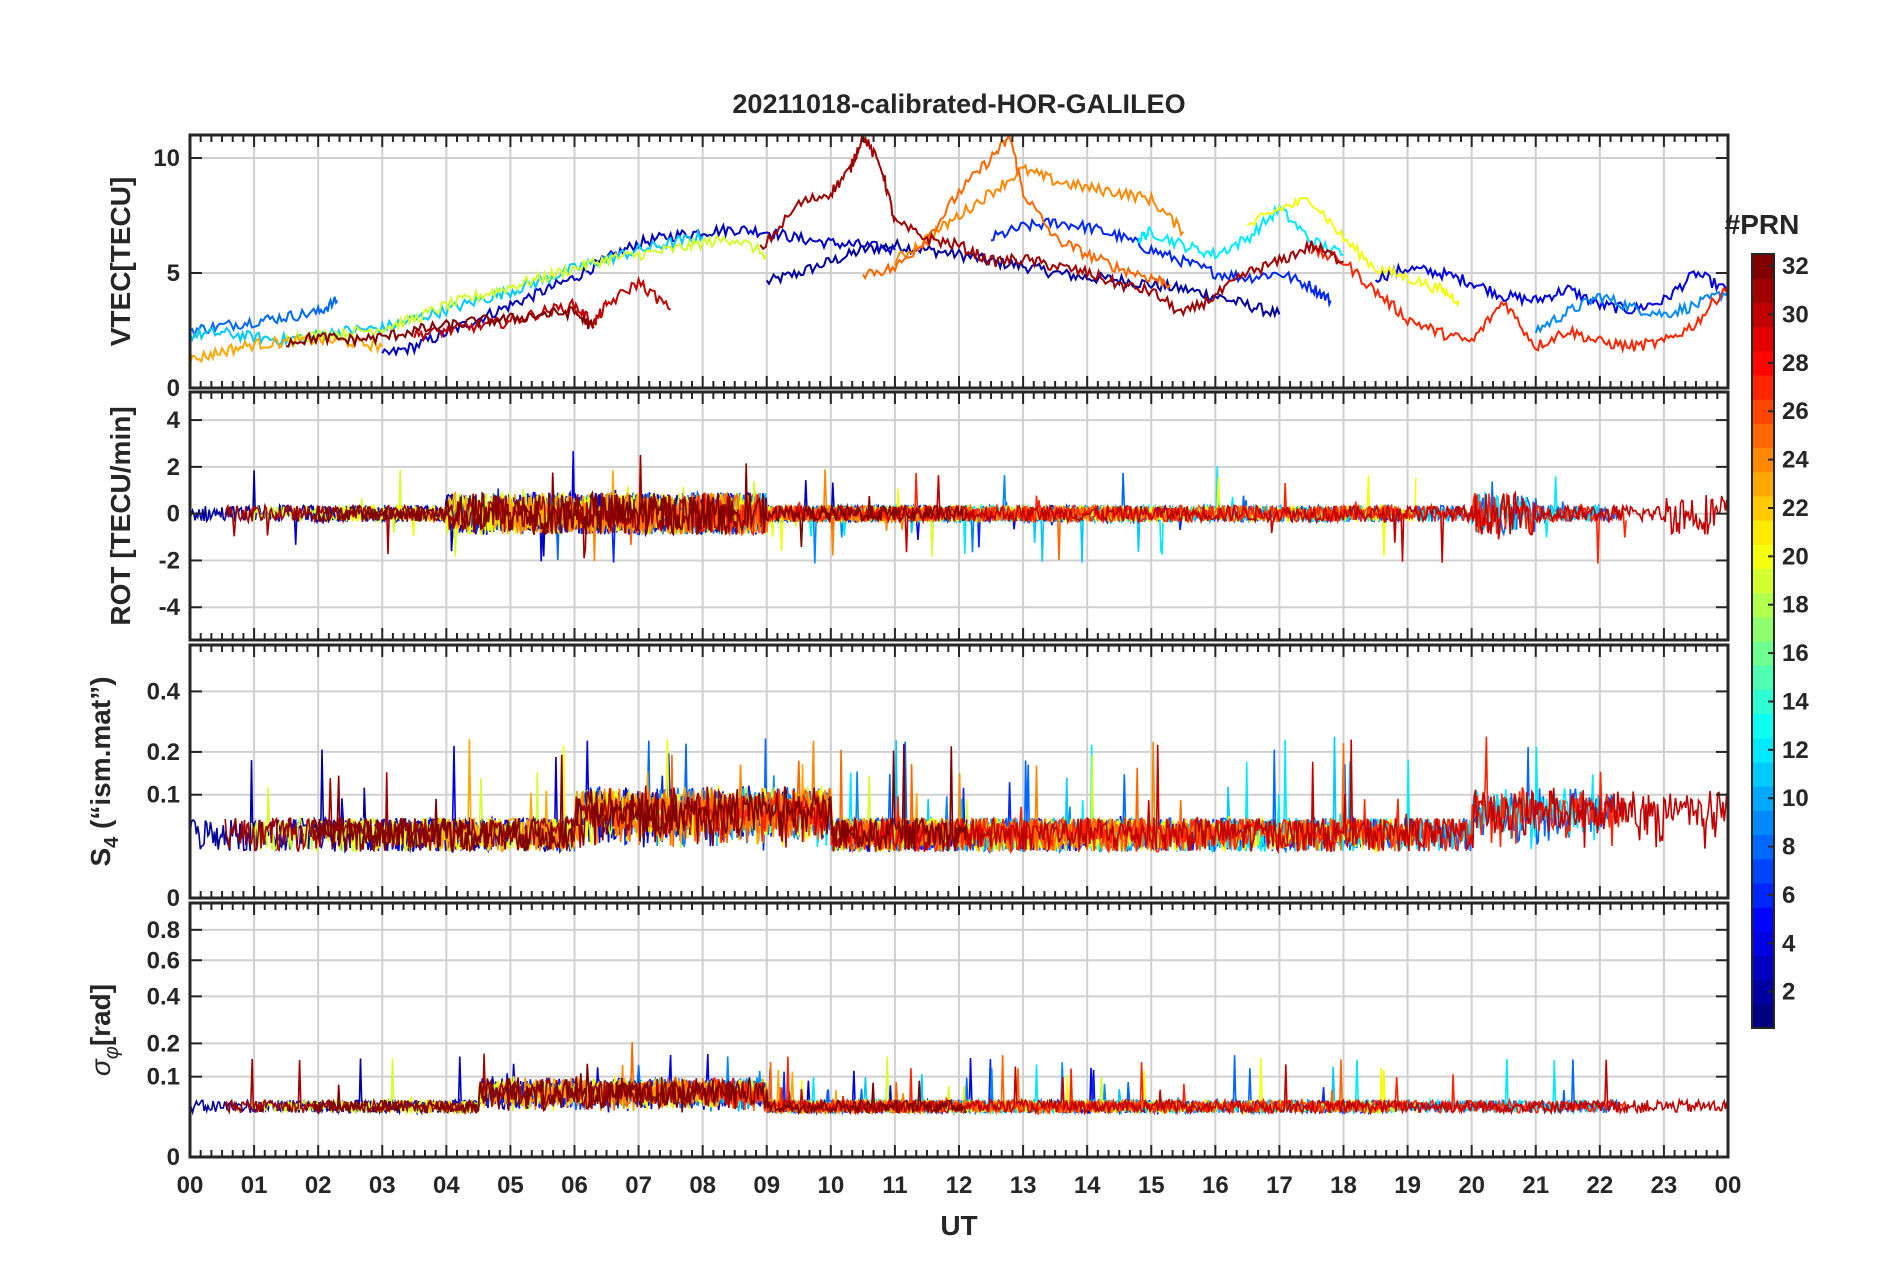 This screenshot has width=1902, height=1272. Describe the element at coordinates (1795, 508) in the screenshot. I see `colorbar-tick-label: 22` at that location.